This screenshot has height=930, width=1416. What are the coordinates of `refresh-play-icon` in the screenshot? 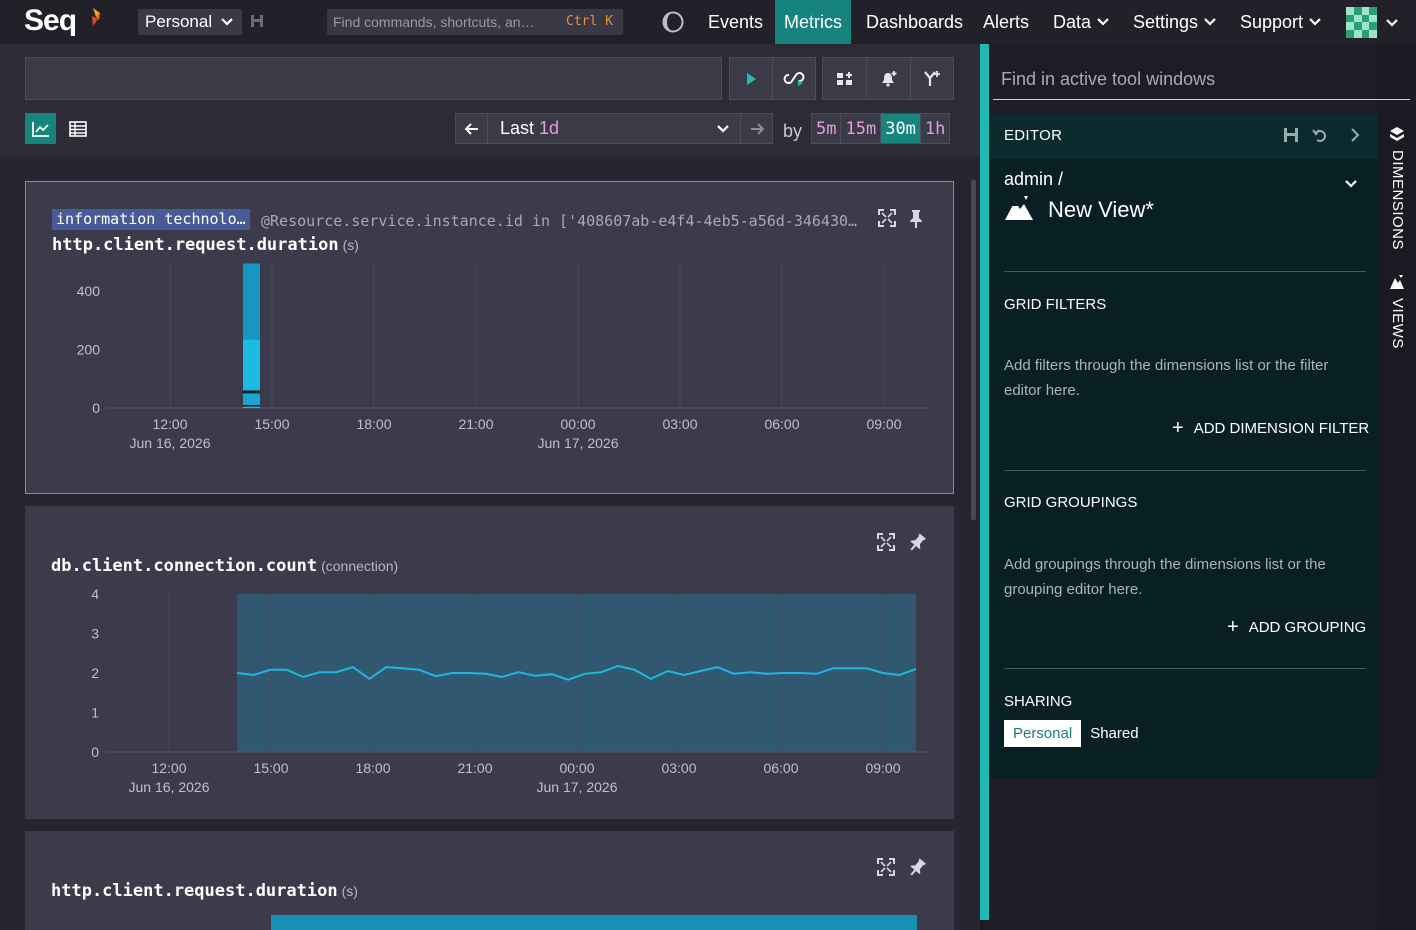 It's located at (794, 78).